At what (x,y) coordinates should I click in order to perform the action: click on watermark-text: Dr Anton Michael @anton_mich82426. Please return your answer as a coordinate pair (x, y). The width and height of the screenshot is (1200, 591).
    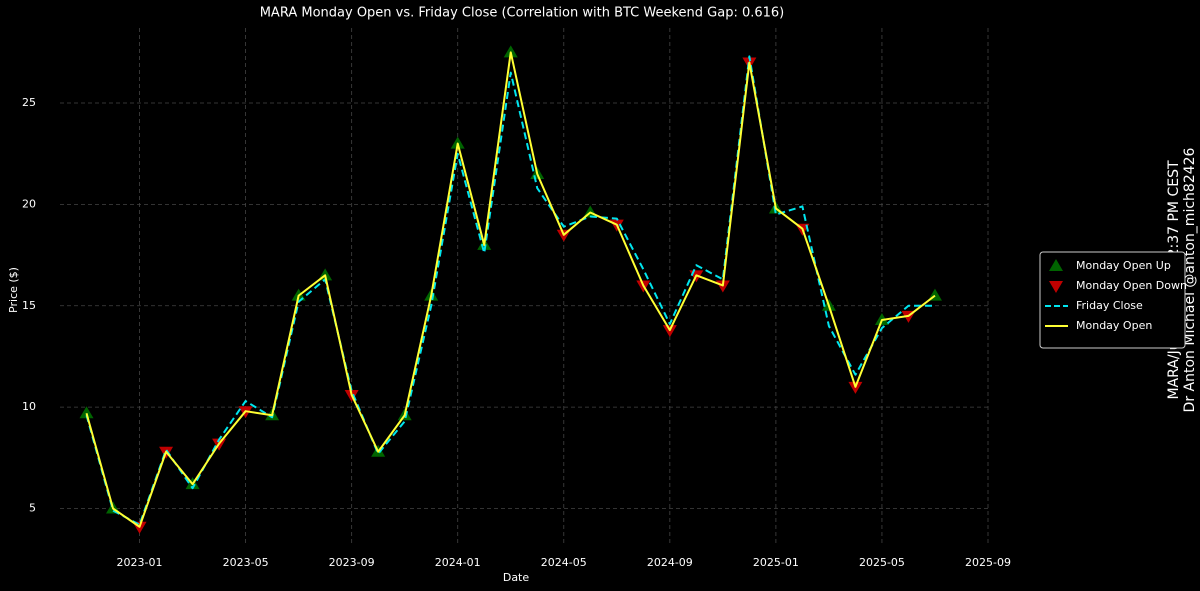
    Looking at the image, I should click on (1190, 279).